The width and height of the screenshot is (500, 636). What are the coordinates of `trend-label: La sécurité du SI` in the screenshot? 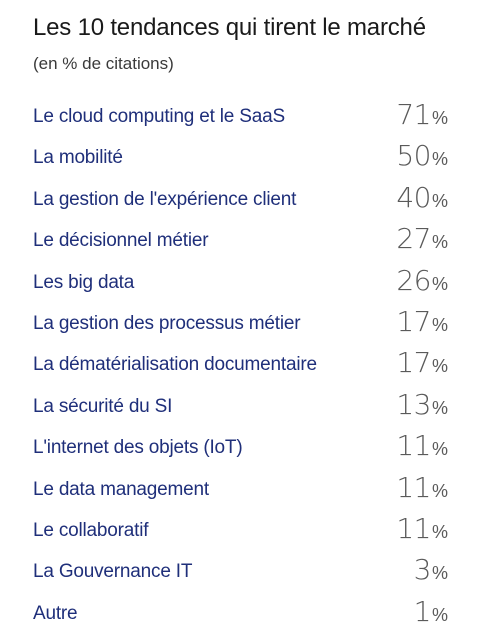 It's located at (103, 406).